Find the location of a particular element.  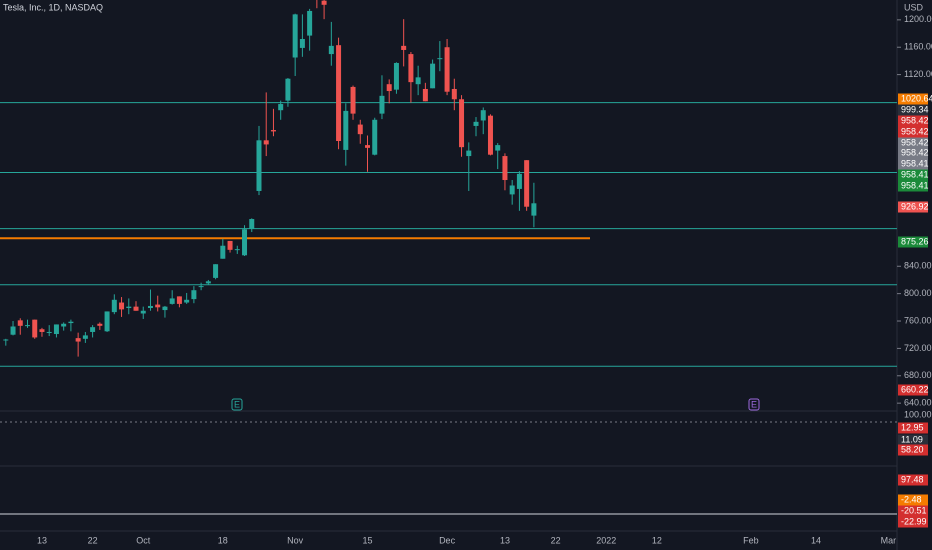

price-badge-label: 999.34 is located at coordinates (915, 109).